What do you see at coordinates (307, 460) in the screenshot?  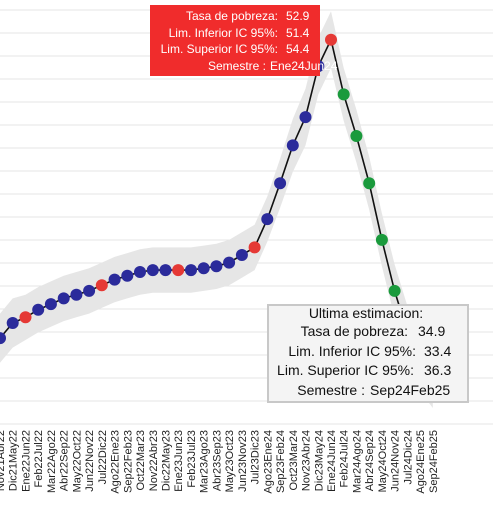 I see `x-tick-label: Nov23Abr24` at bounding box center [307, 460].